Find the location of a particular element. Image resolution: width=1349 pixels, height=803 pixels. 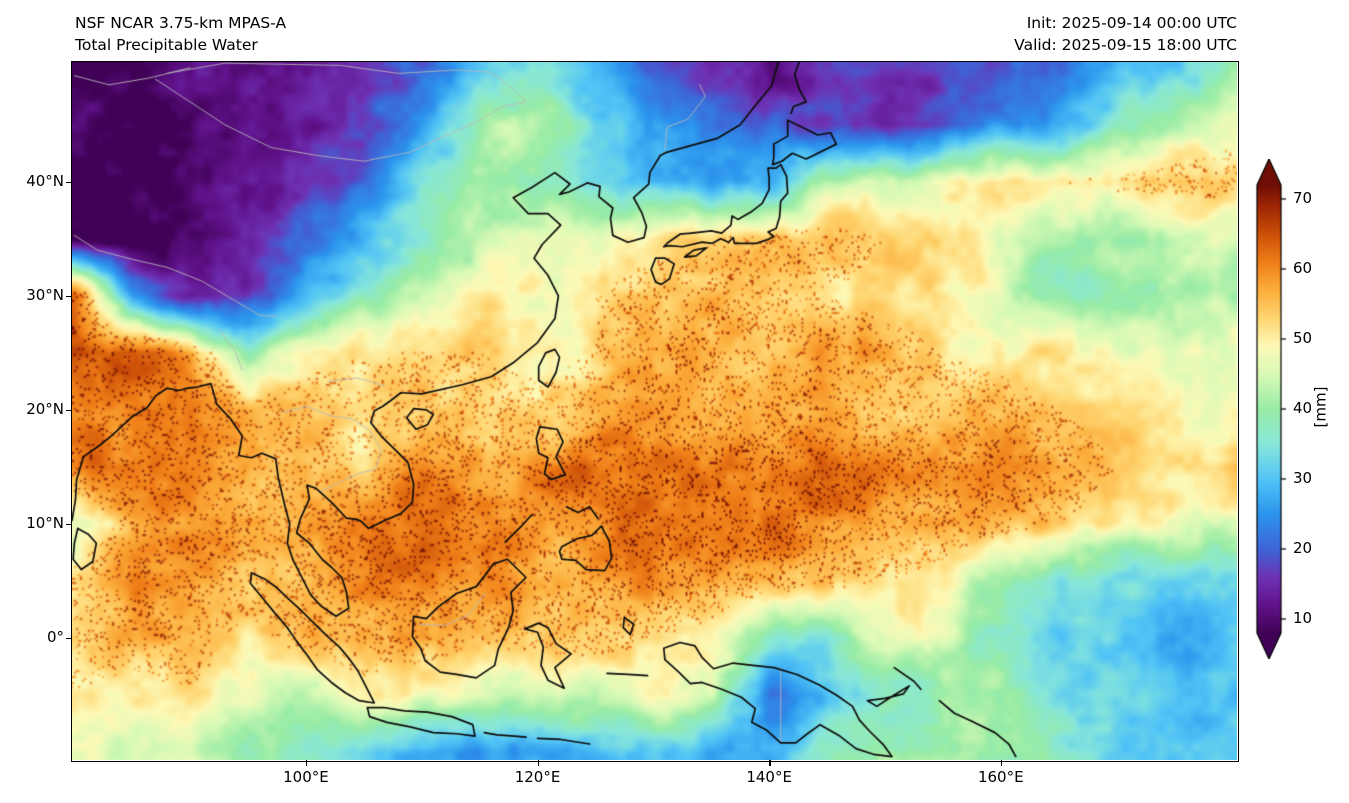

y-tick-label: 30°N is located at coordinates (45, 294).